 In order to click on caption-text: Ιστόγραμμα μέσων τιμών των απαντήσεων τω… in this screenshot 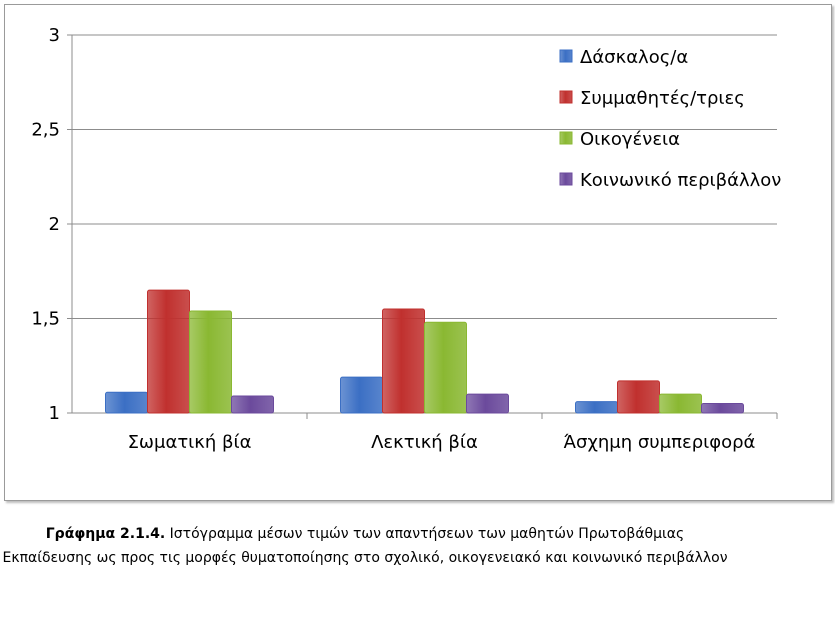, I will do `click(365, 546)`.